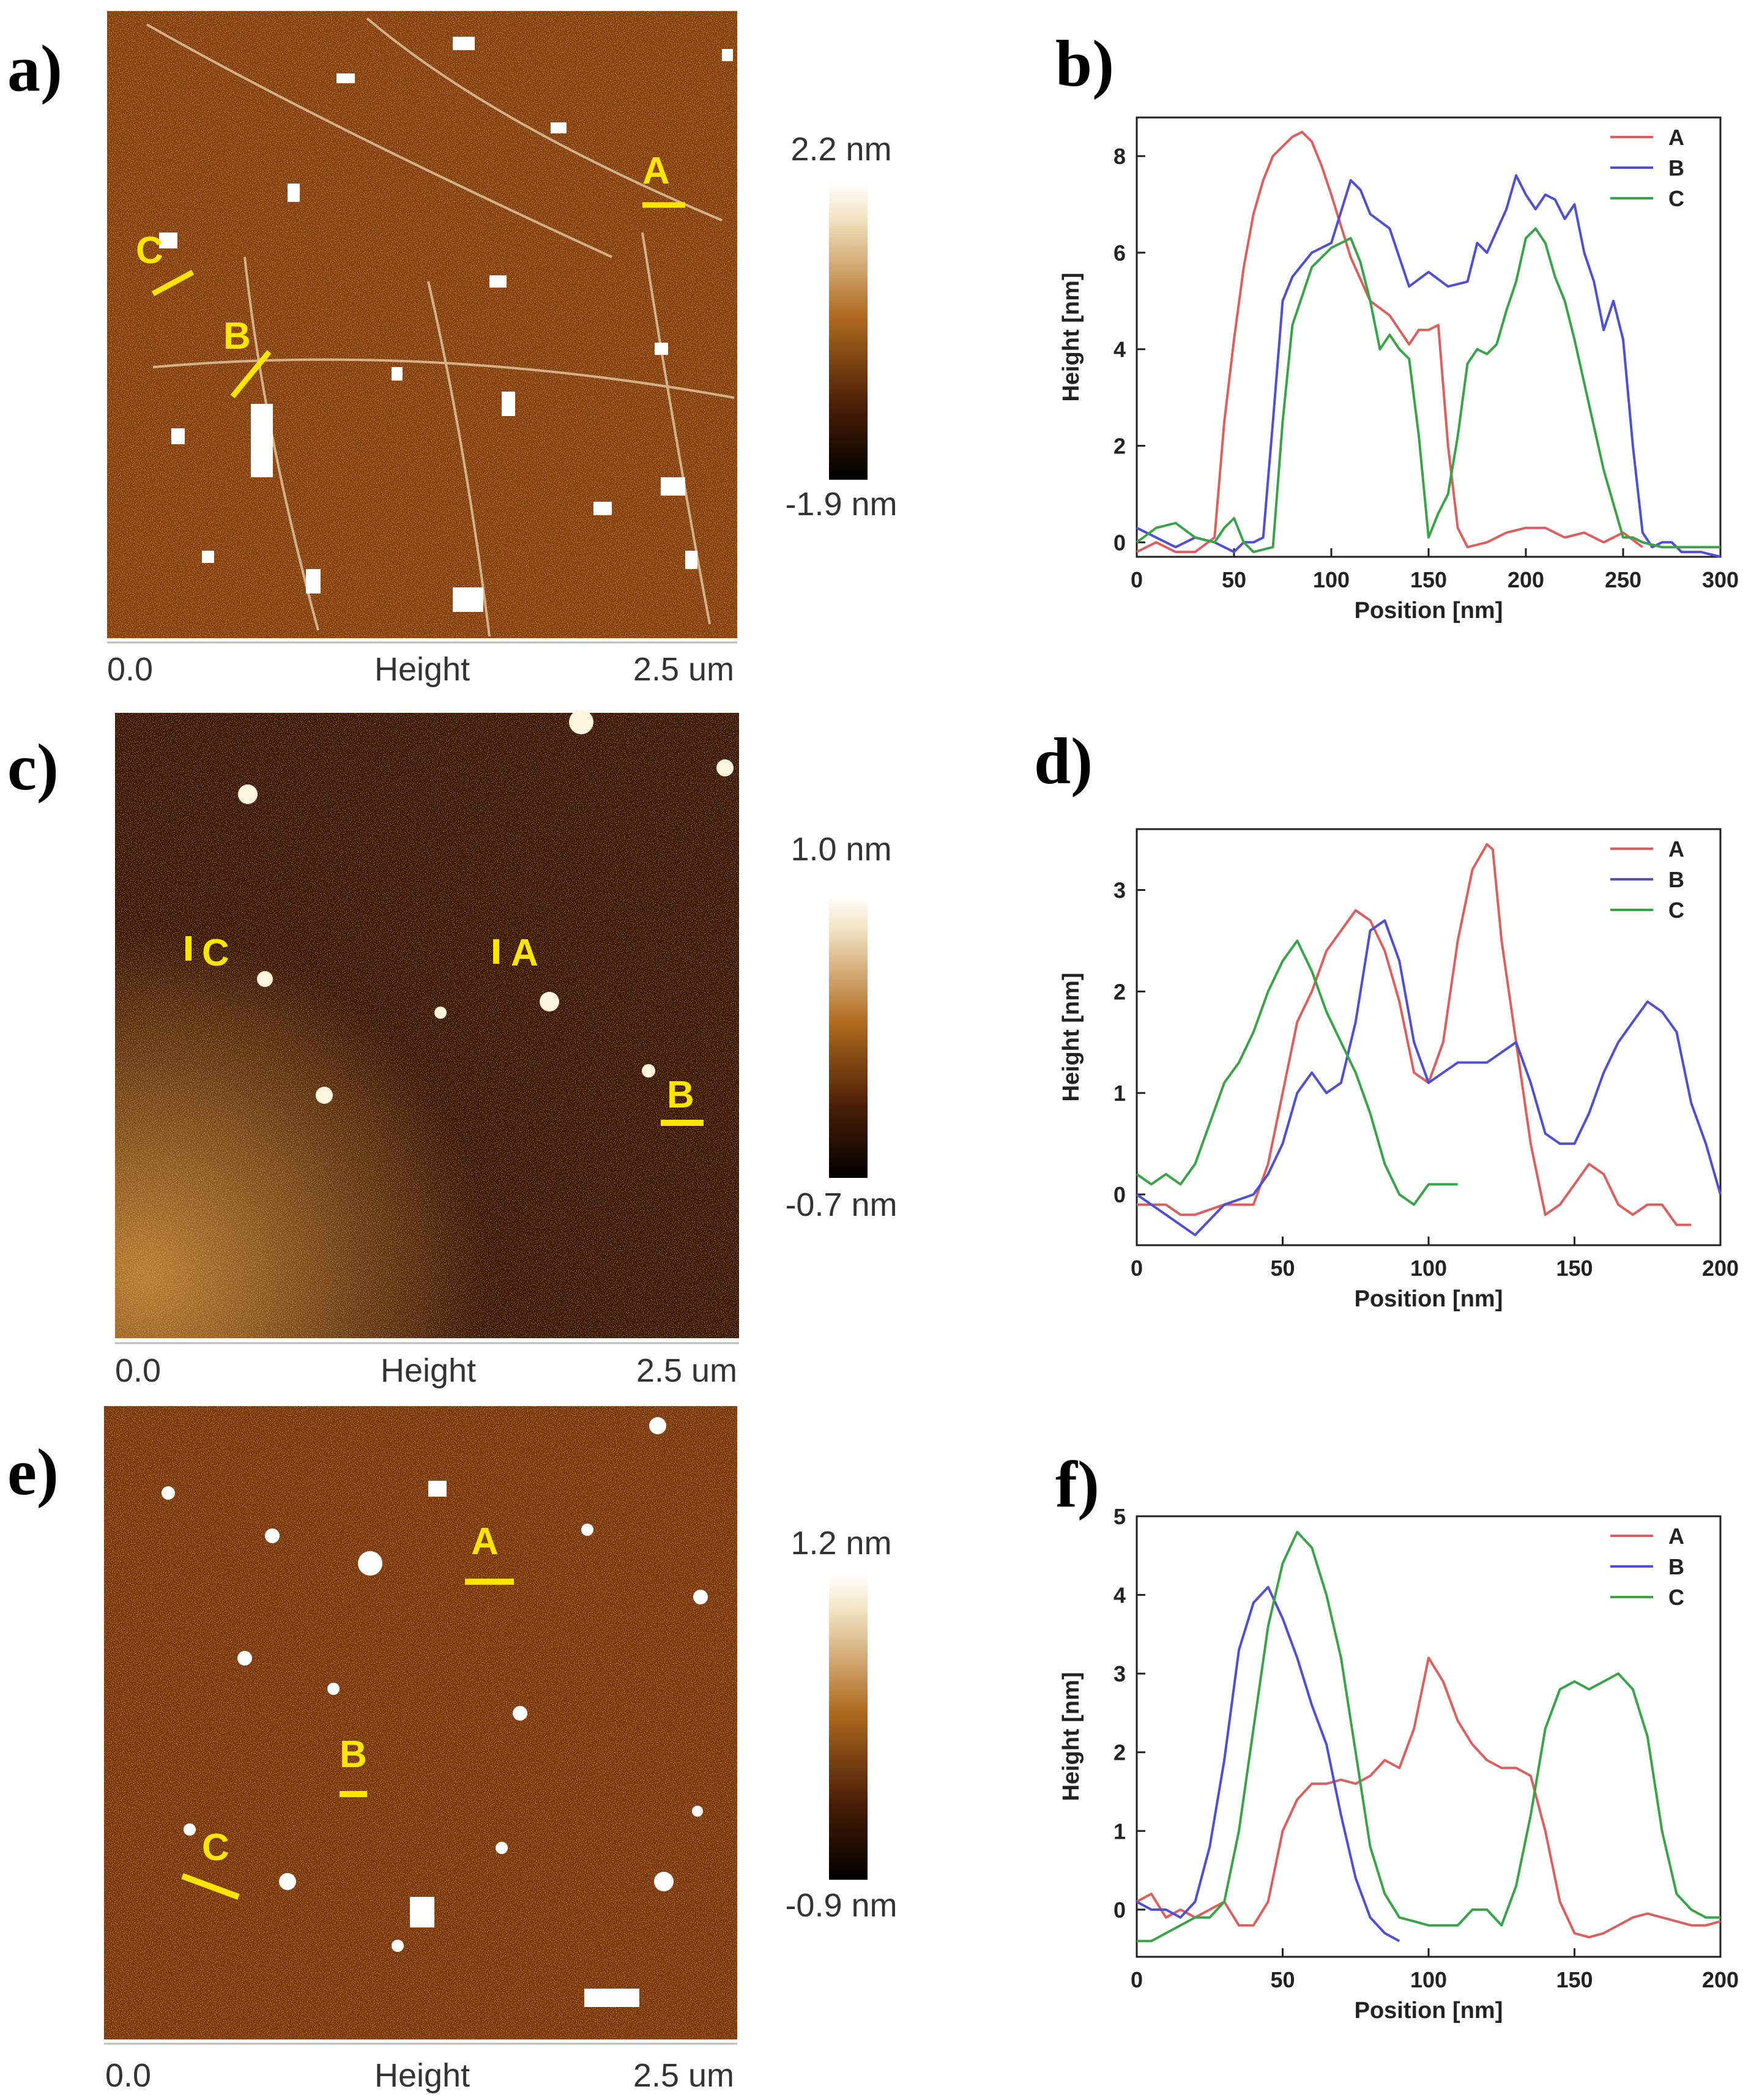 Image resolution: width=1751 pixels, height=2100 pixels. I want to click on color-scale-bar: 1.0 nm -0.7 nm, so click(841, 1027).